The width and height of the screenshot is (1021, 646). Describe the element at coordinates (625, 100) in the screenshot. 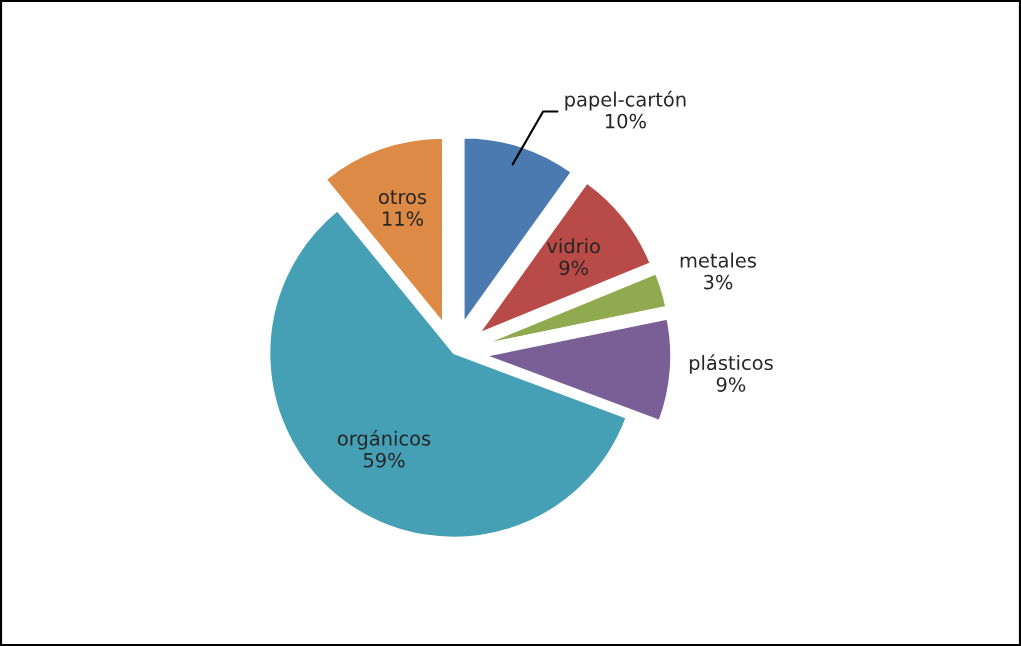

I see `slice-label: papel-cartón` at that location.